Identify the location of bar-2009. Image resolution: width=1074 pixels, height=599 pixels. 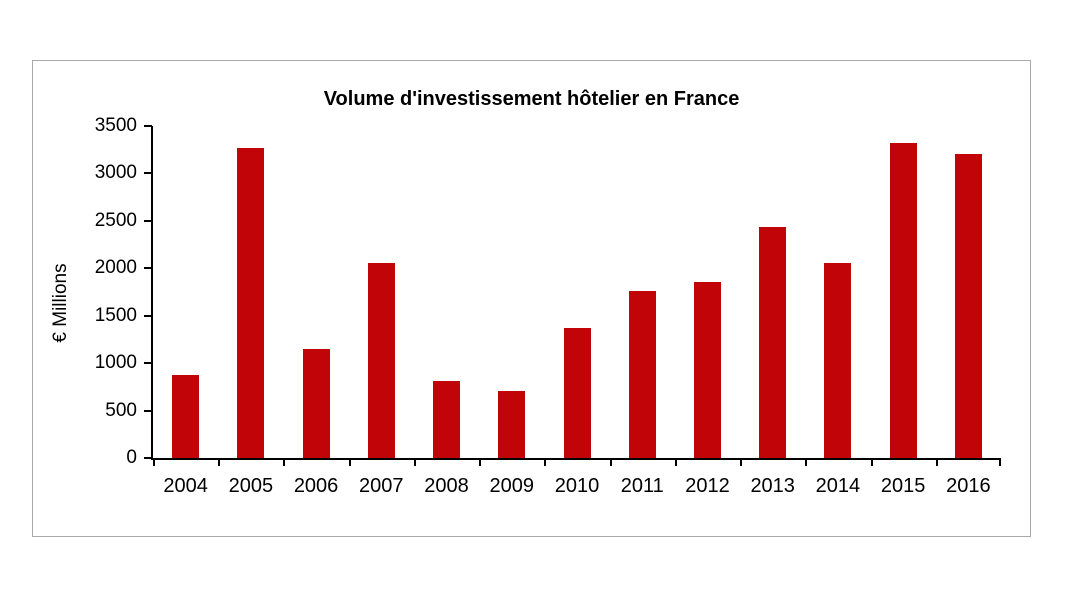
(512, 424).